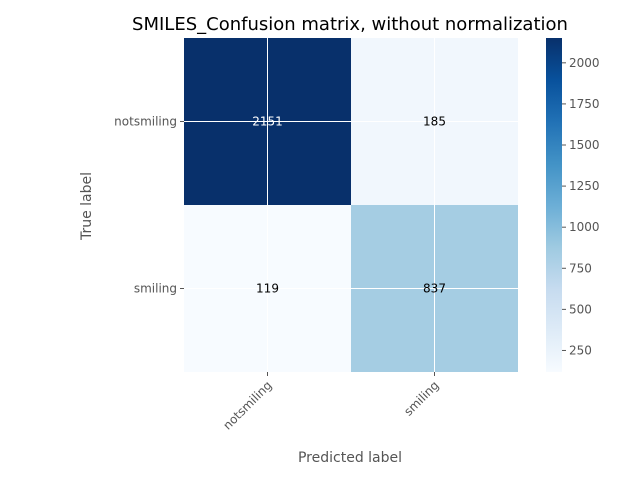 This screenshot has height=480, width=640. Describe the element at coordinates (350, 458) in the screenshot. I see `x-axis-label: Predicted label` at that location.